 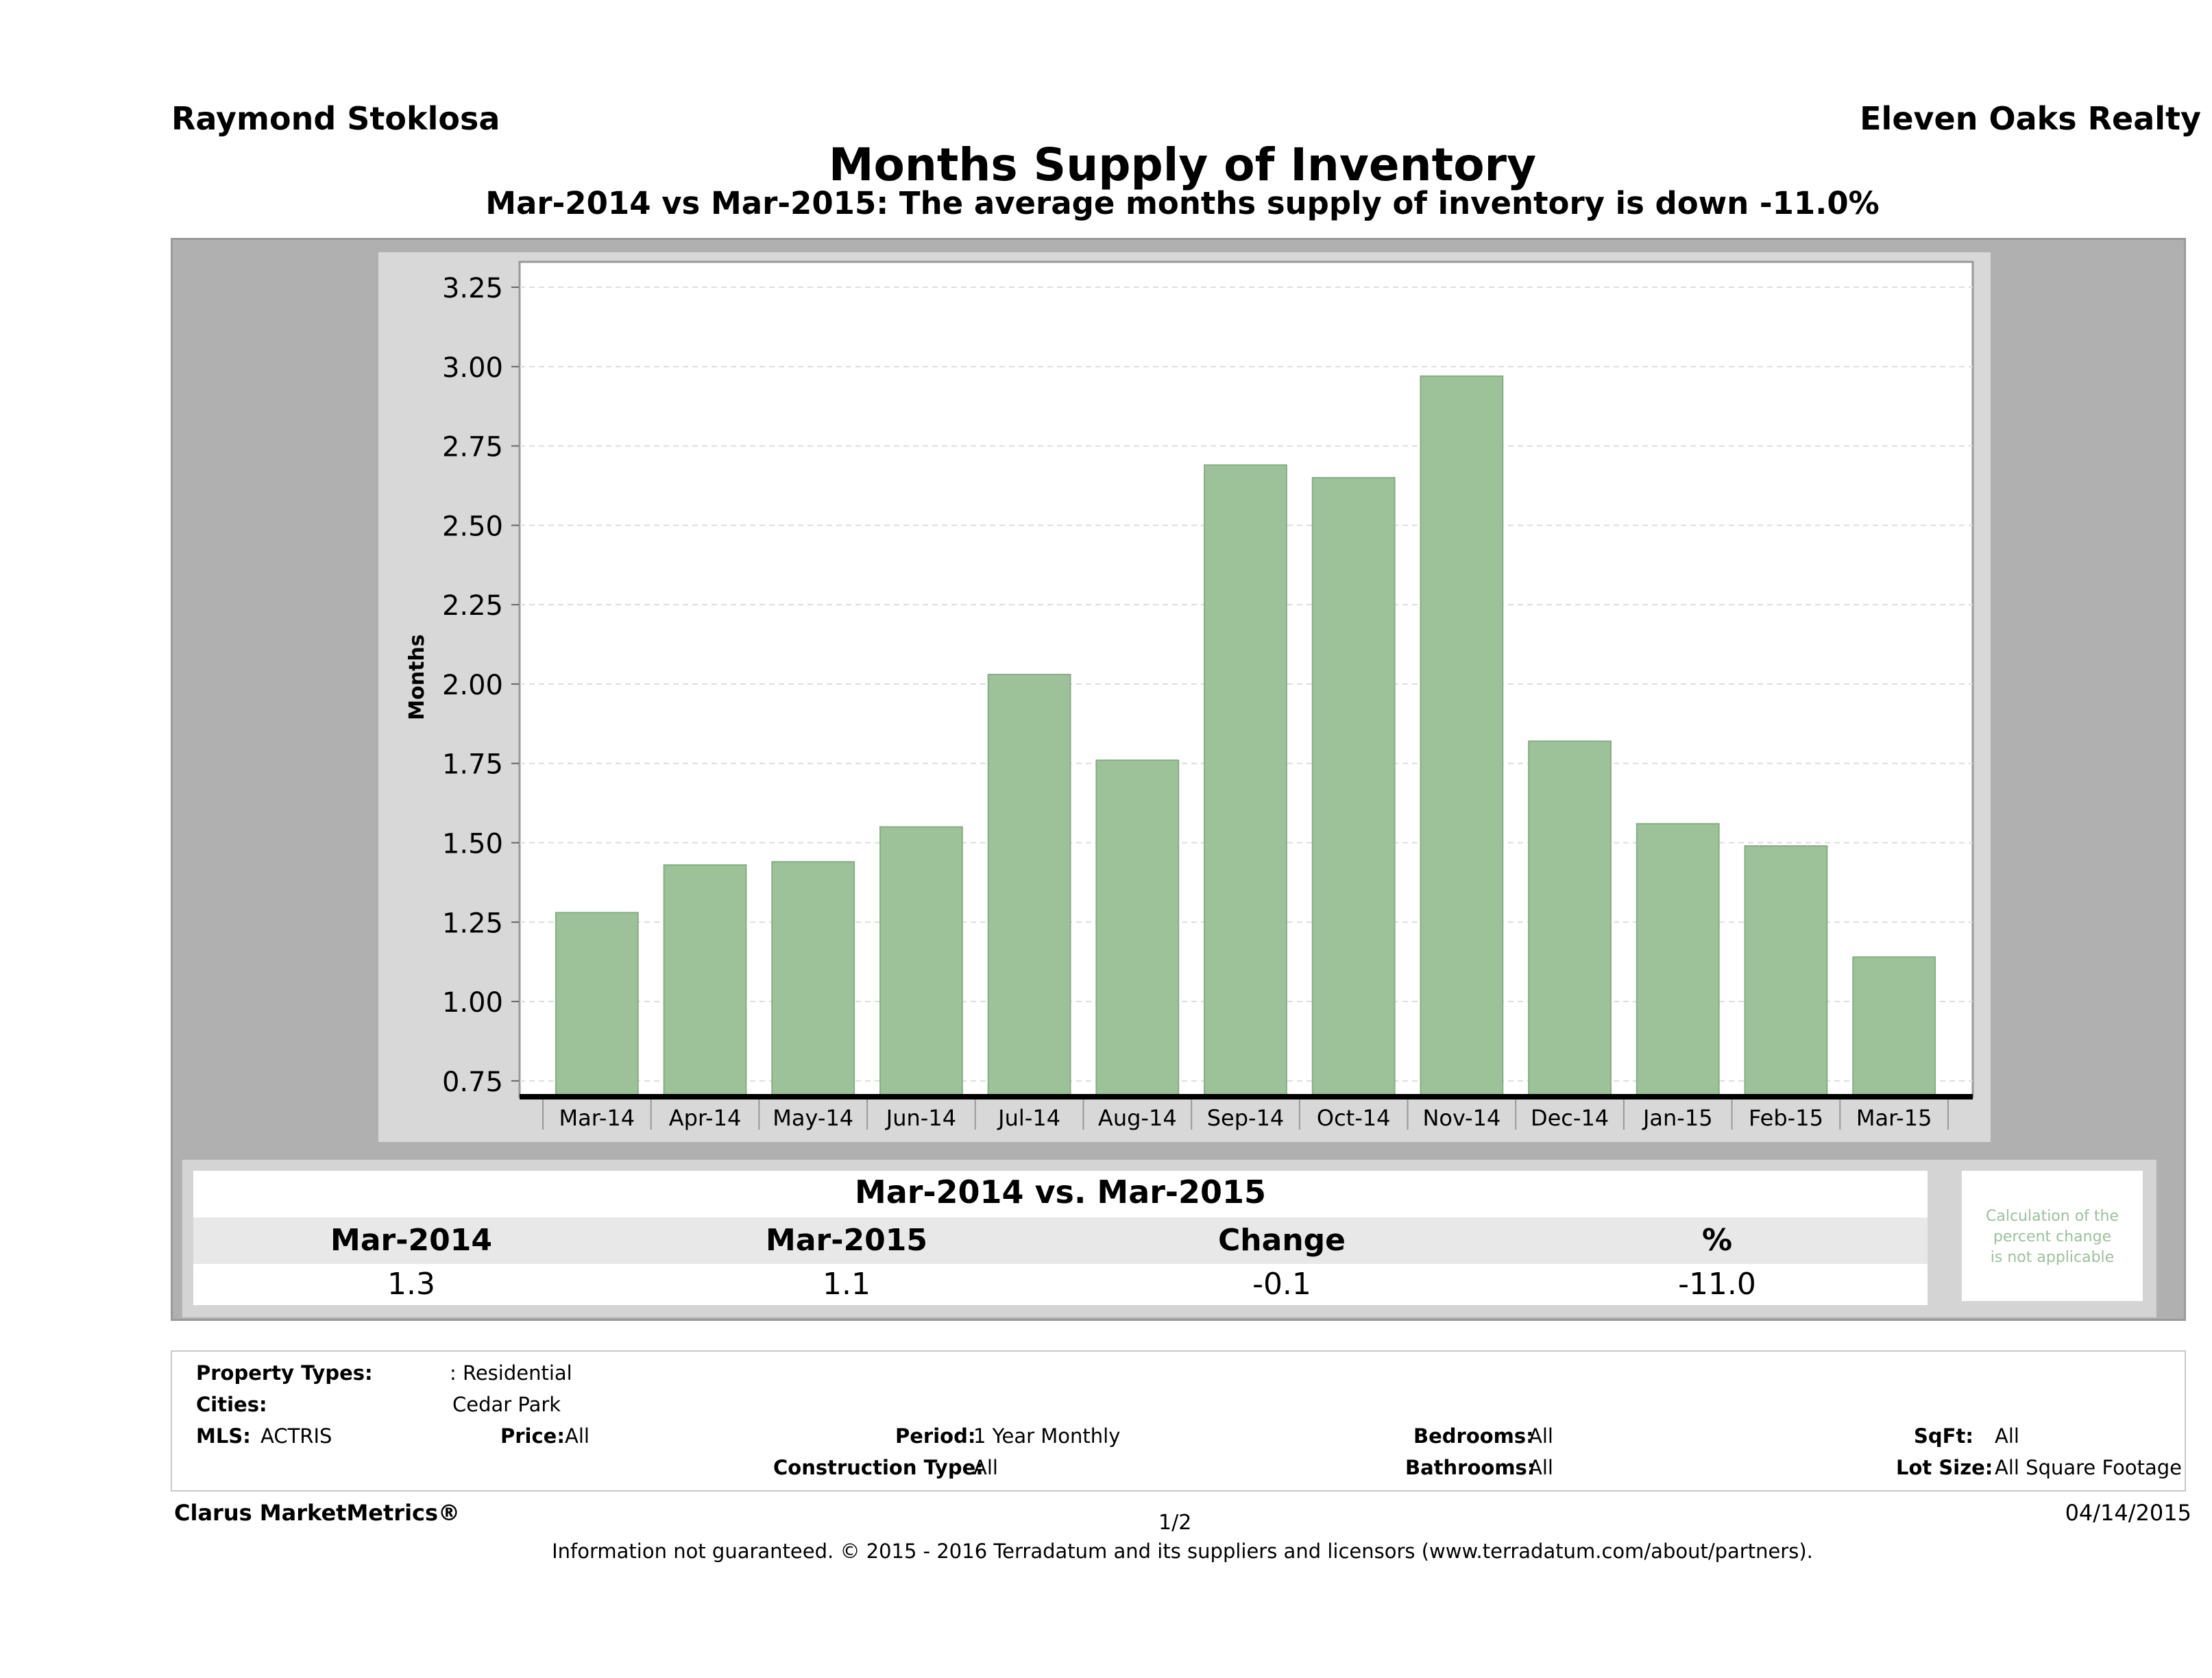 I want to click on cities-label: Cities:, so click(x=231, y=1404).